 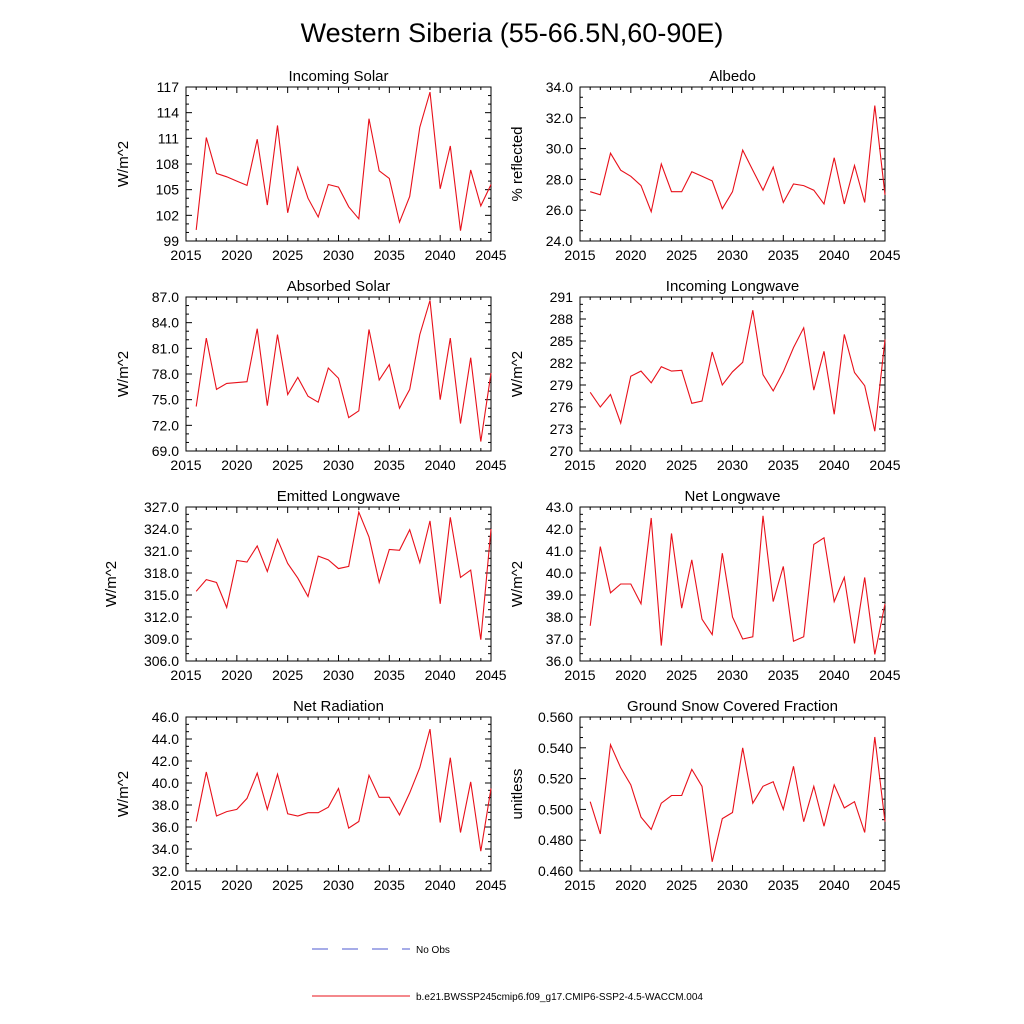 I want to click on y-tick-label: 81.0, so click(x=165, y=348).